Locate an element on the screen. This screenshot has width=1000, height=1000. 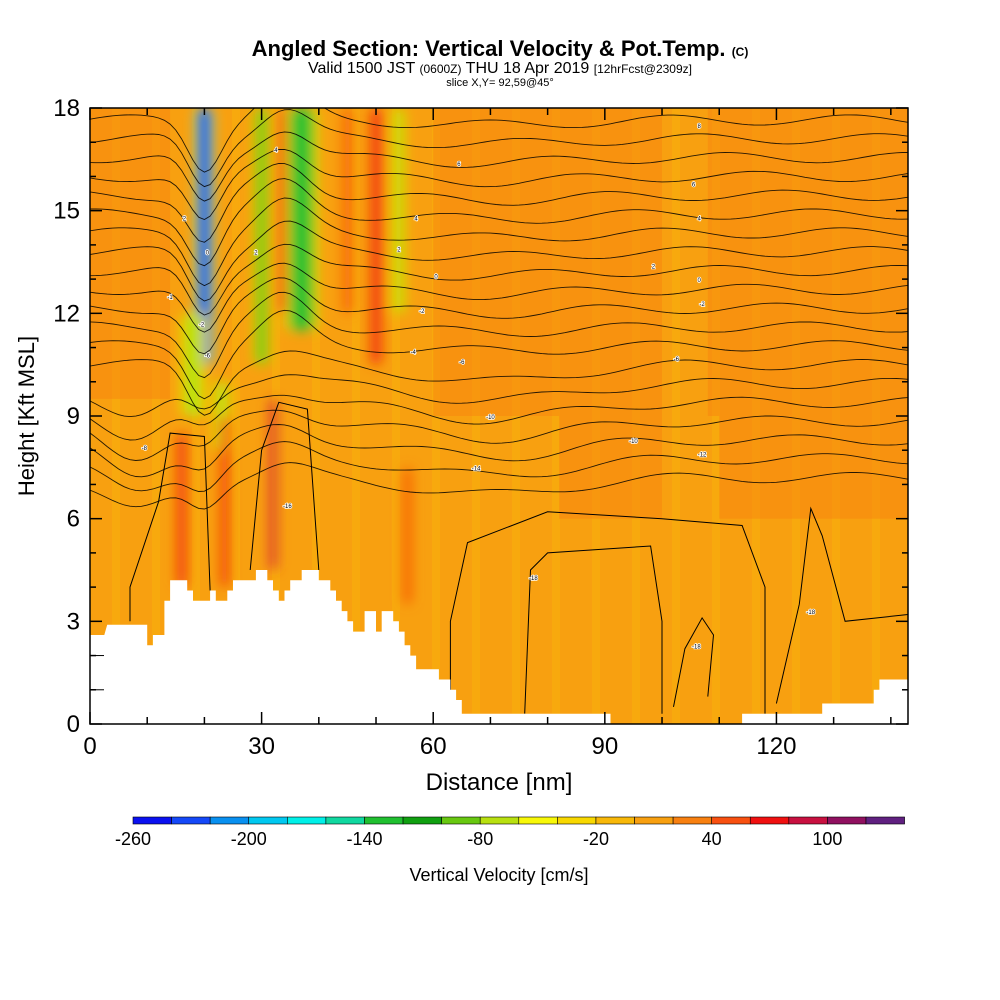
y-tick-label: 9 is located at coordinates (73, 416).